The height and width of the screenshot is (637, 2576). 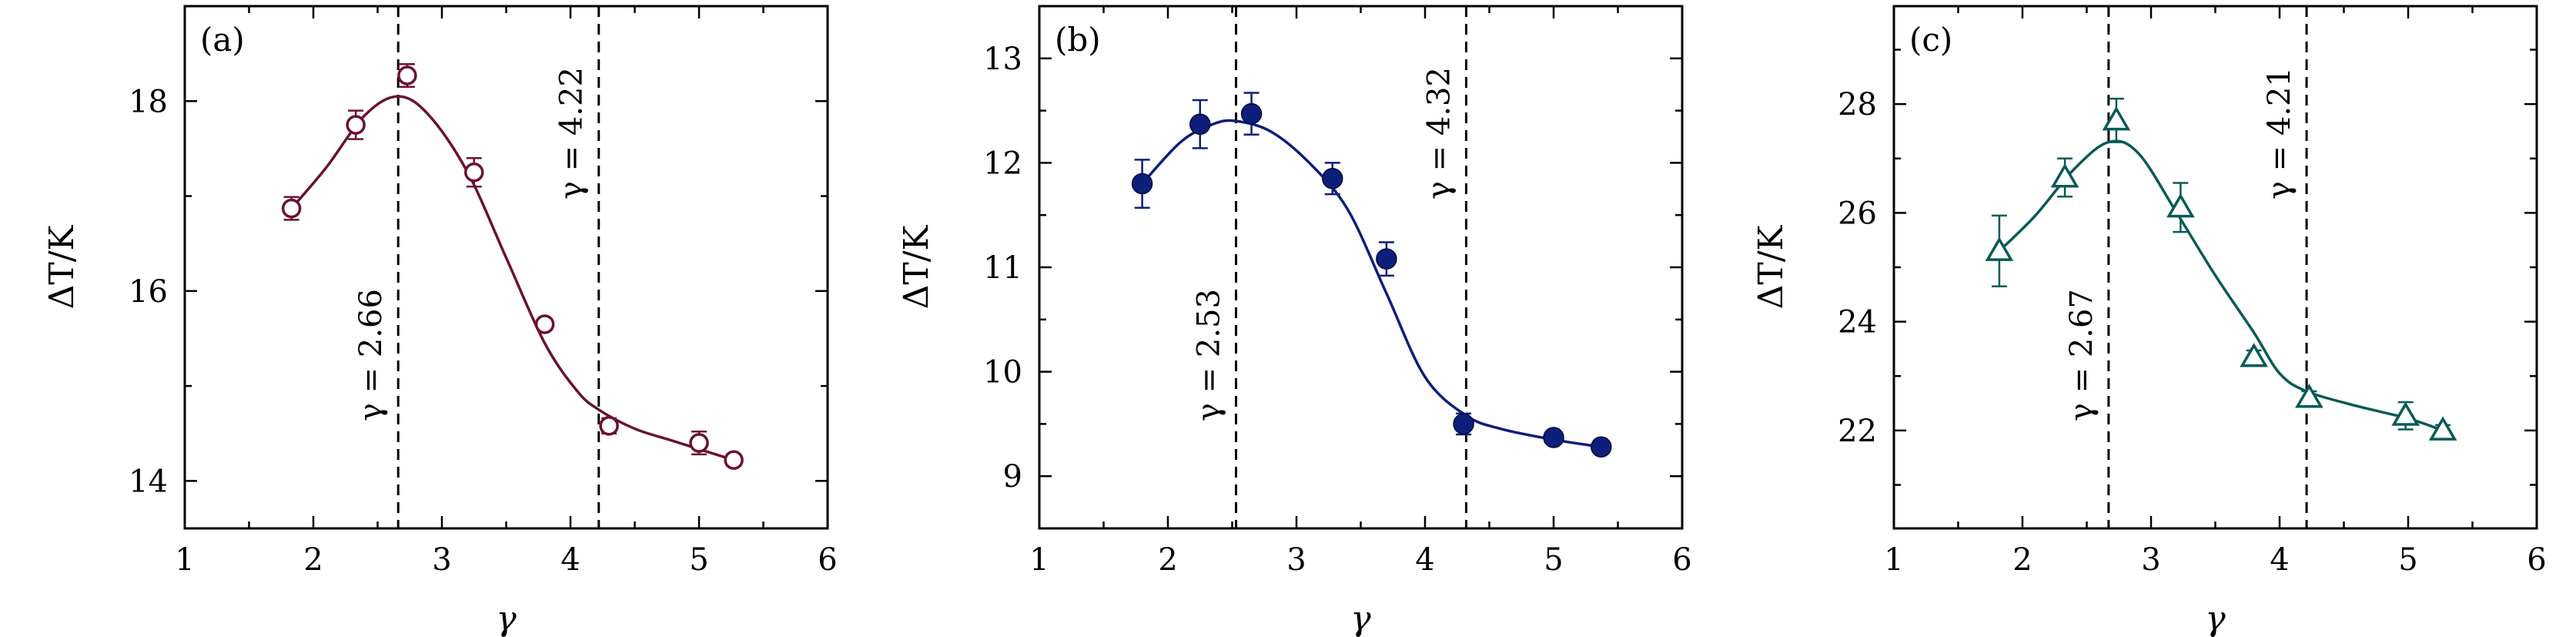 I want to click on panel-label: (a), so click(x=223, y=40).